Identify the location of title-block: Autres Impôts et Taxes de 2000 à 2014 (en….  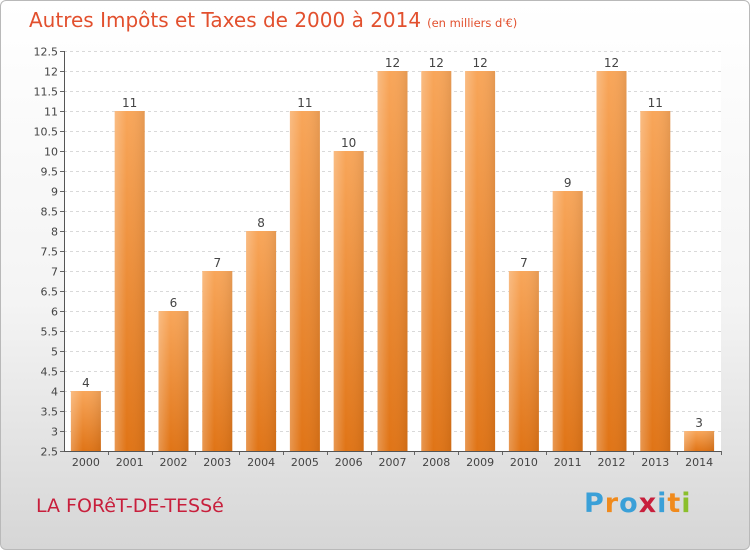
(273, 20).